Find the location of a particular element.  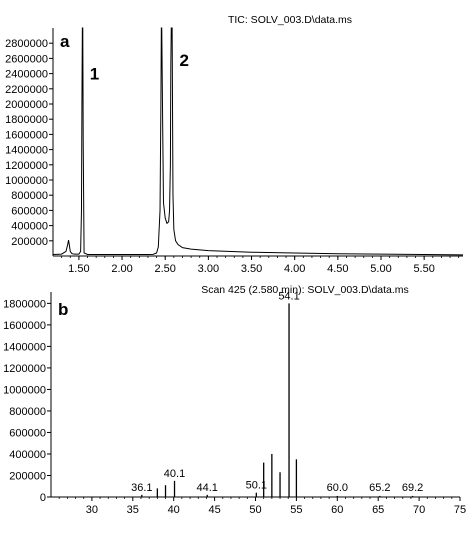

spectrum-x-tick-label: 35 is located at coordinates (133, 510).